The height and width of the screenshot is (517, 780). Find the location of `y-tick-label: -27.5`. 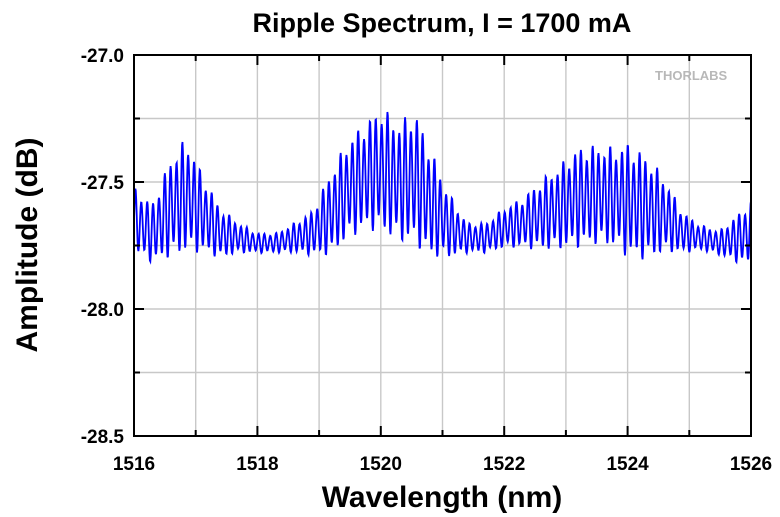

y-tick-label: -27.5 is located at coordinates (103, 183).